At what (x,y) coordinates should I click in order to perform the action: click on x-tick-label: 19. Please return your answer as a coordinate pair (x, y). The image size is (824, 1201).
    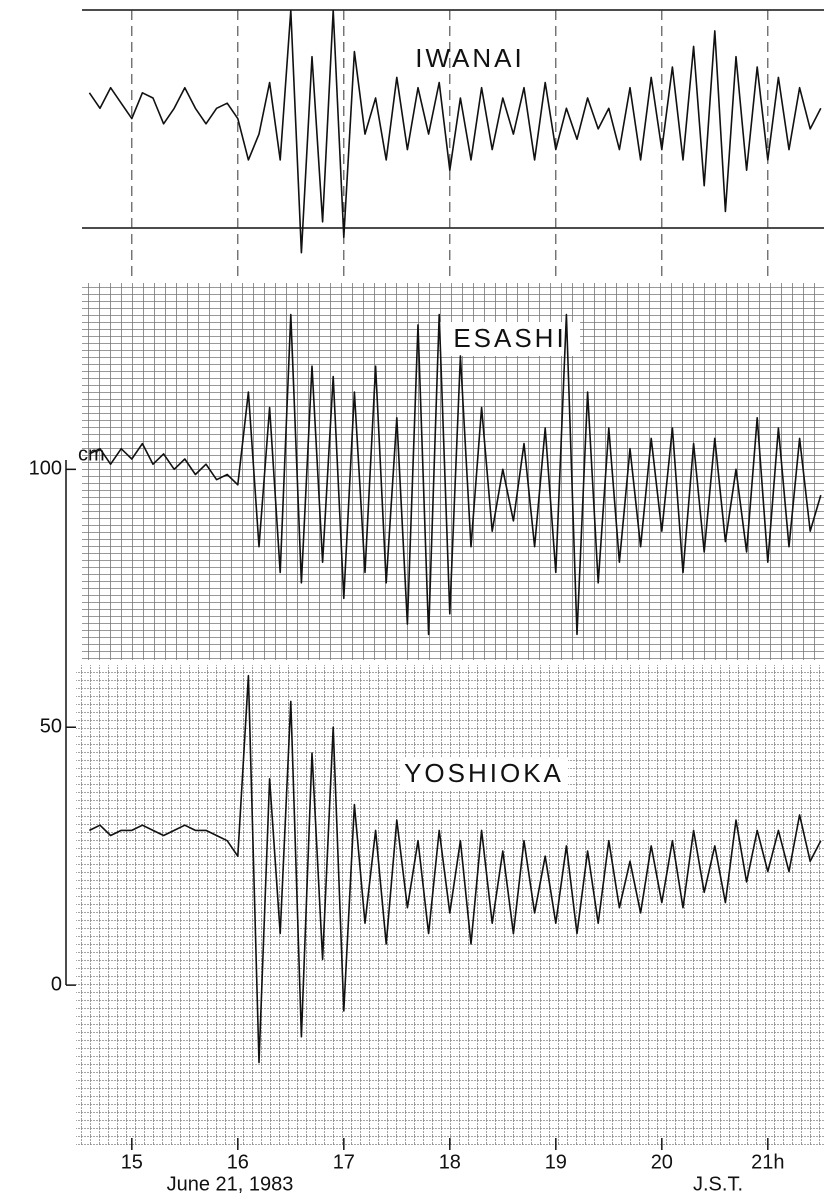
    Looking at the image, I should click on (556, 1162).